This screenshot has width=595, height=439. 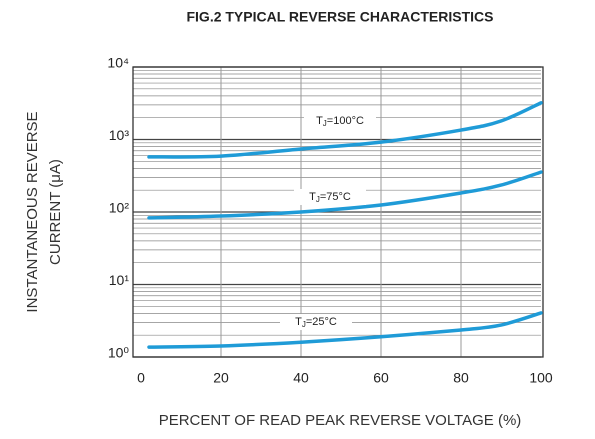 I want to click on x-tick-label: 80, so click(x=461, y=378).